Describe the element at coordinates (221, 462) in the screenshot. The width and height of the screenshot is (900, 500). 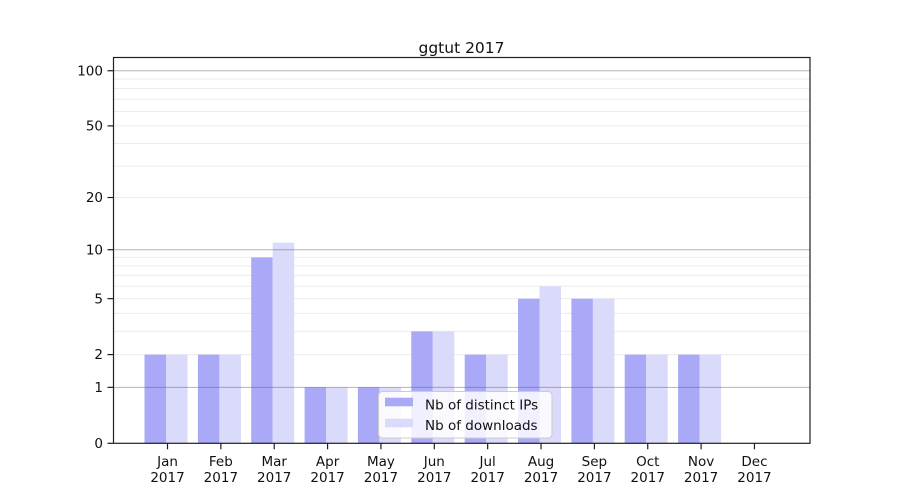
I see `x-tick-label-month: Feb` at that location.